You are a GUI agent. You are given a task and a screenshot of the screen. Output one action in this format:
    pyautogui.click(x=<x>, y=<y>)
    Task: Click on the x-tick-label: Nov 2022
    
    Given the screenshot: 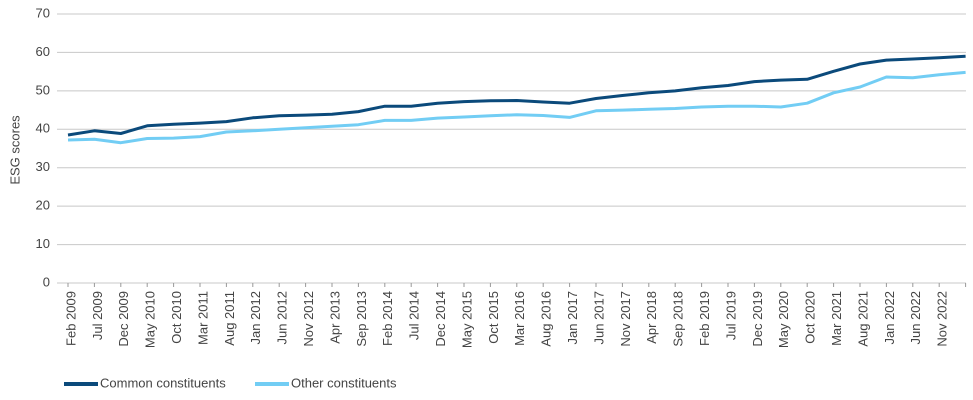 What is the action you would take?
    pyautogui.click(x=942, y=319)
    